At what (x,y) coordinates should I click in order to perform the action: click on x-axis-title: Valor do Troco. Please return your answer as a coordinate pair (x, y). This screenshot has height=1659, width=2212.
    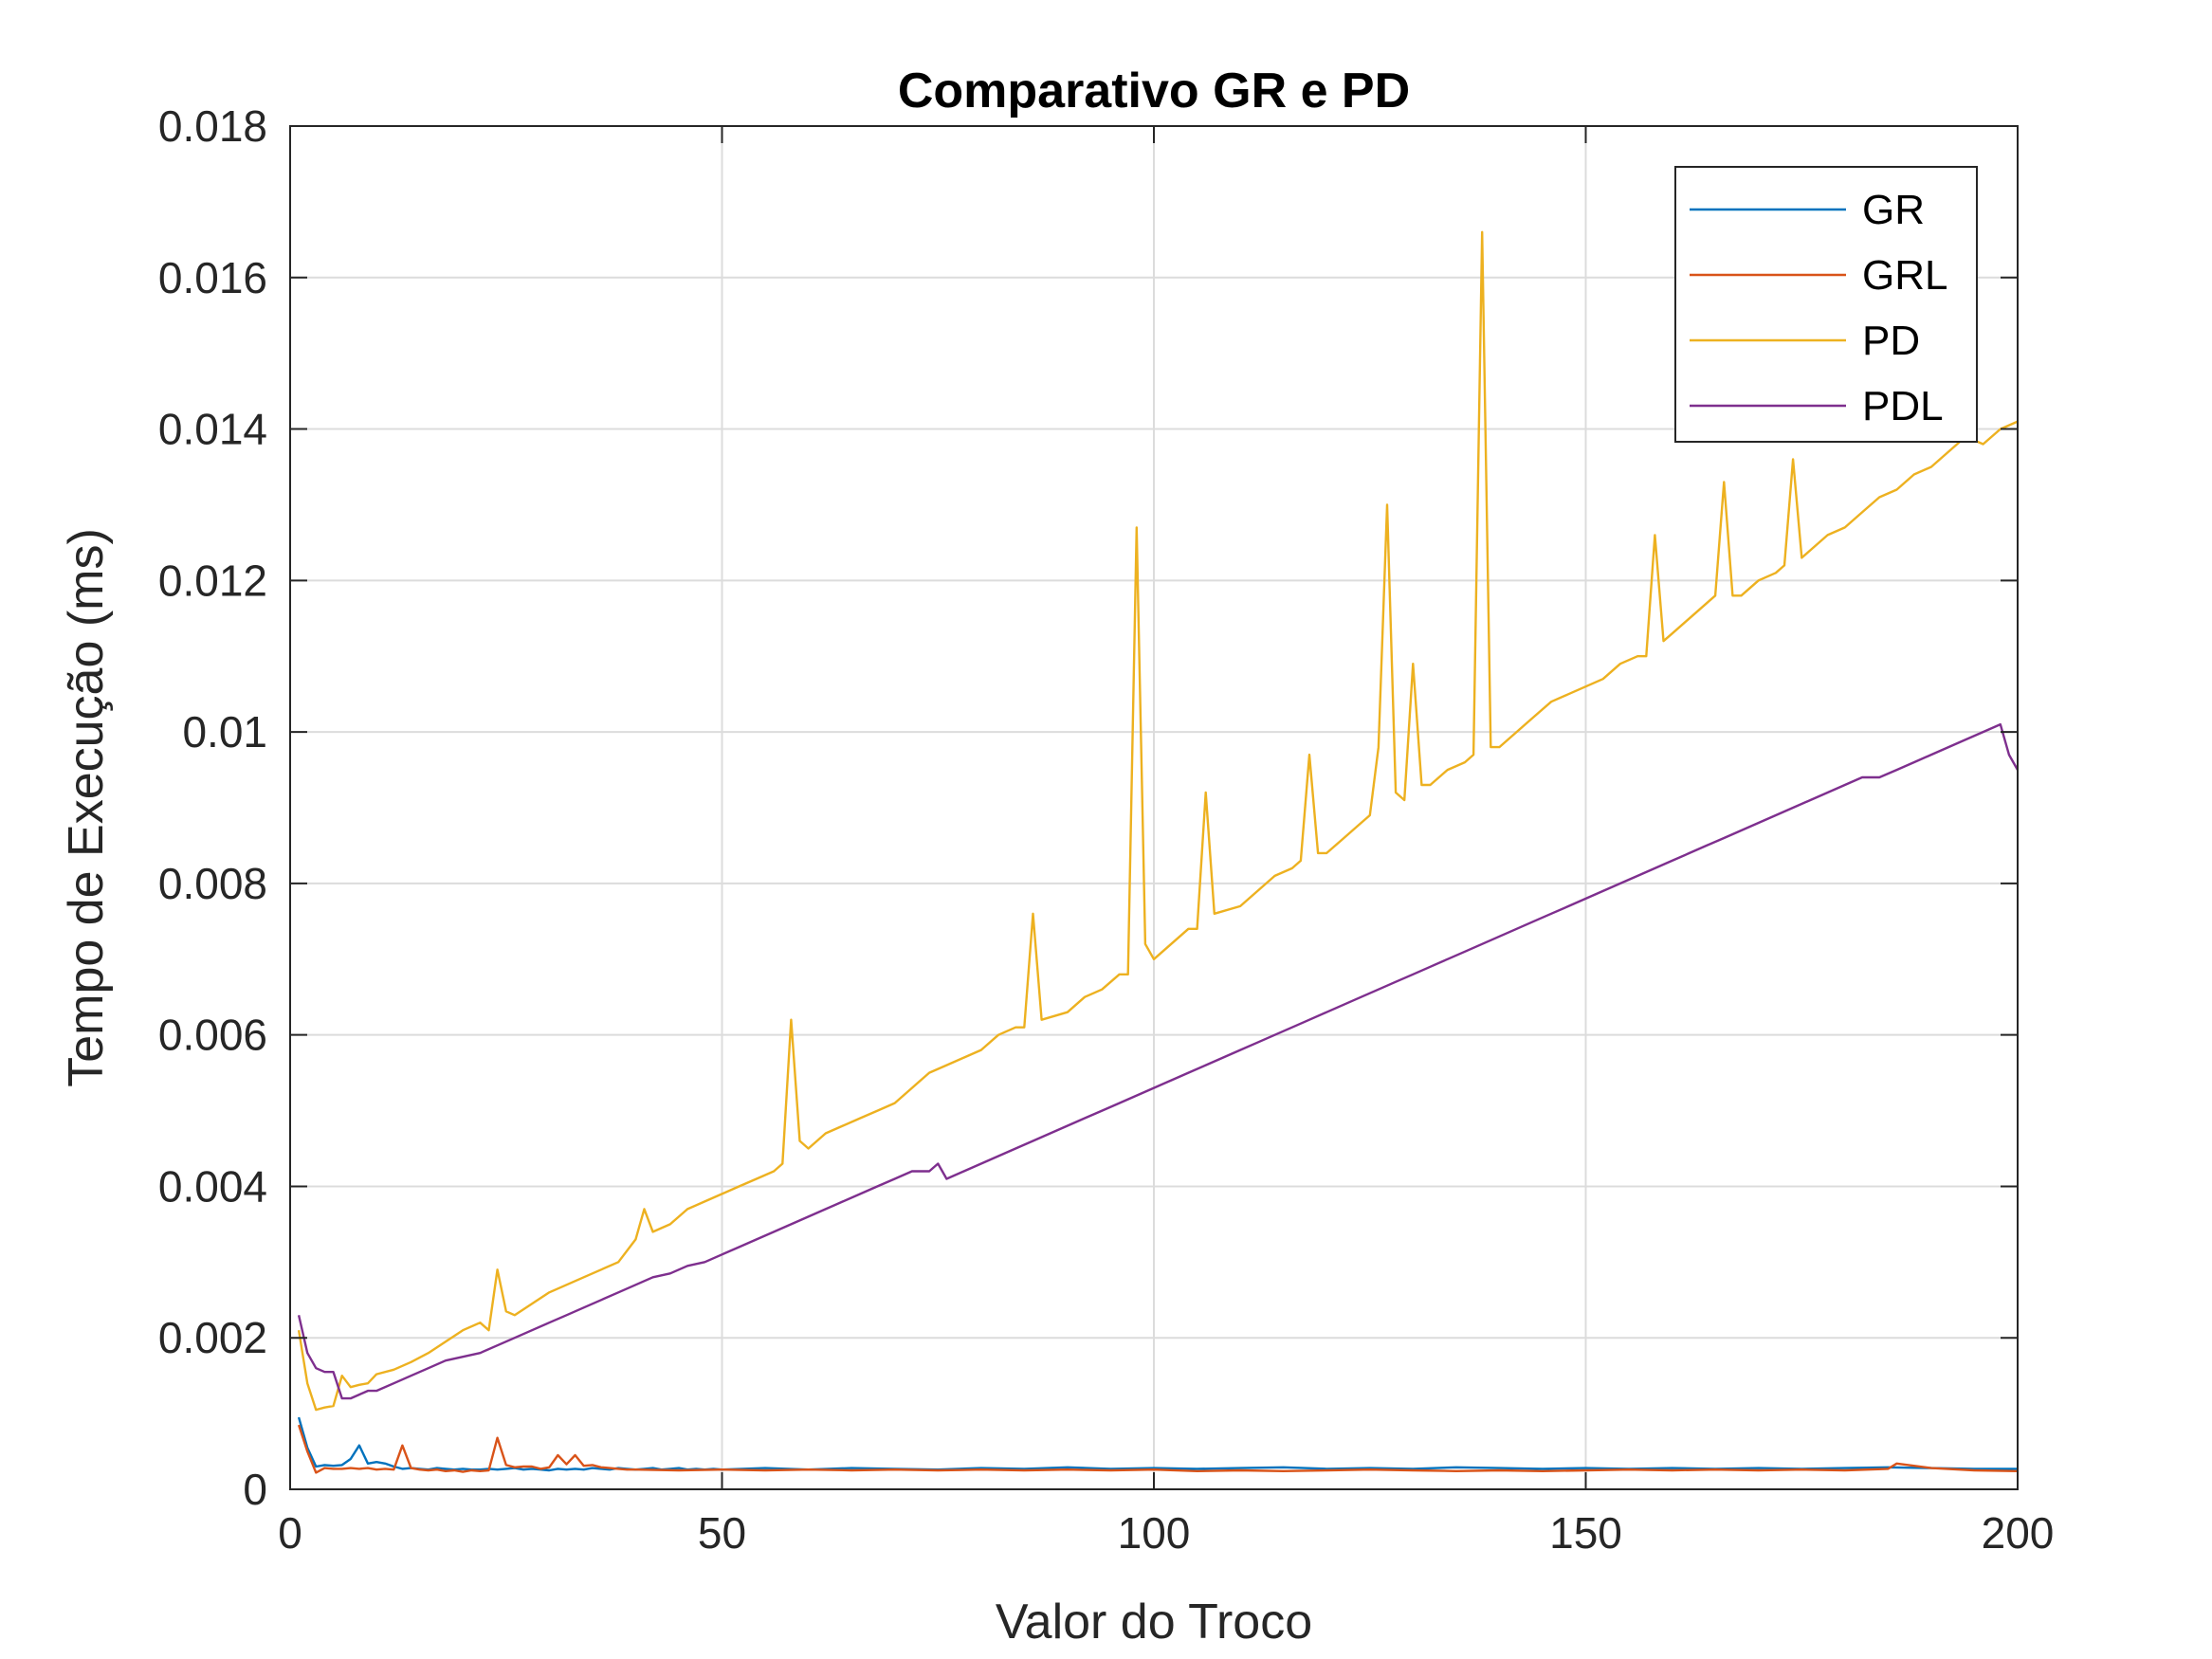
    Looking at the image, I should click on (1154, 1622).